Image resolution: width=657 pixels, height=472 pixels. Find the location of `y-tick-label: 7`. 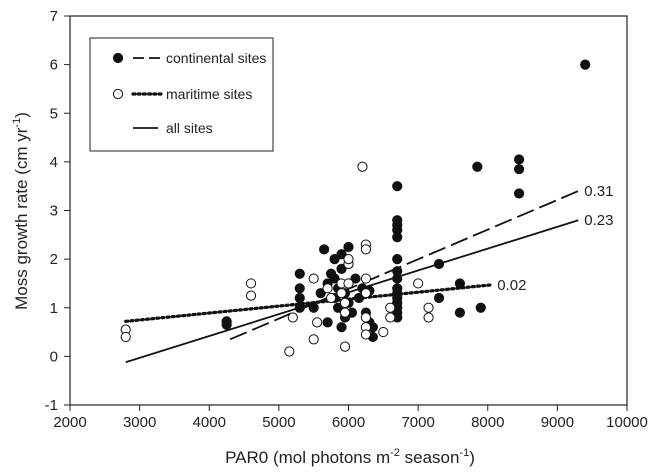

y-tick-label: 7 is located at coordinates (54, 16).